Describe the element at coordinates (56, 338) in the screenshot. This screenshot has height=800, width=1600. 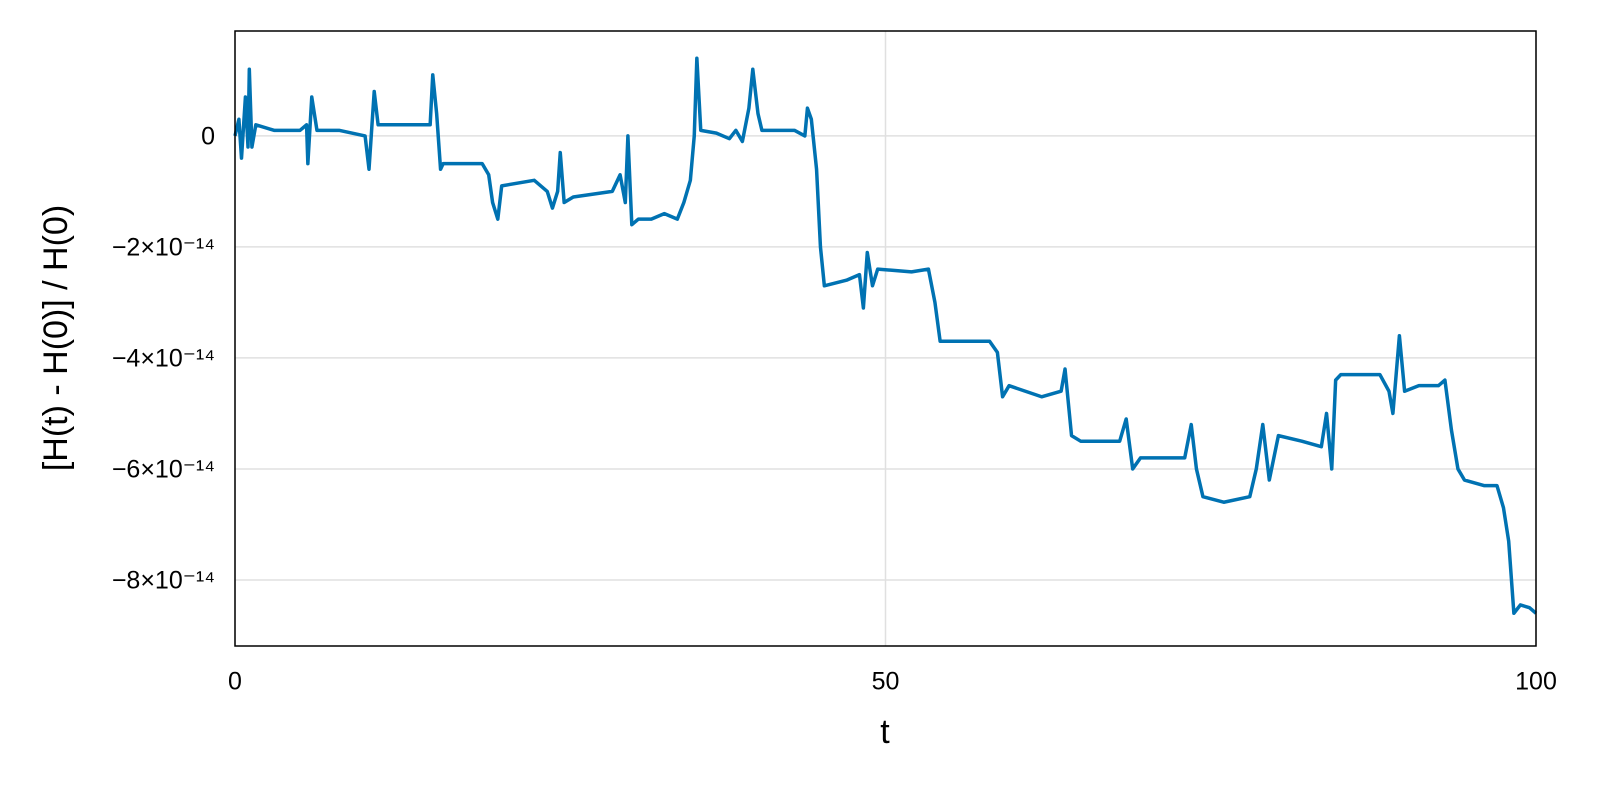
I see `y-axis-label: [H(t) - H(0)] / H(0)` at that location.